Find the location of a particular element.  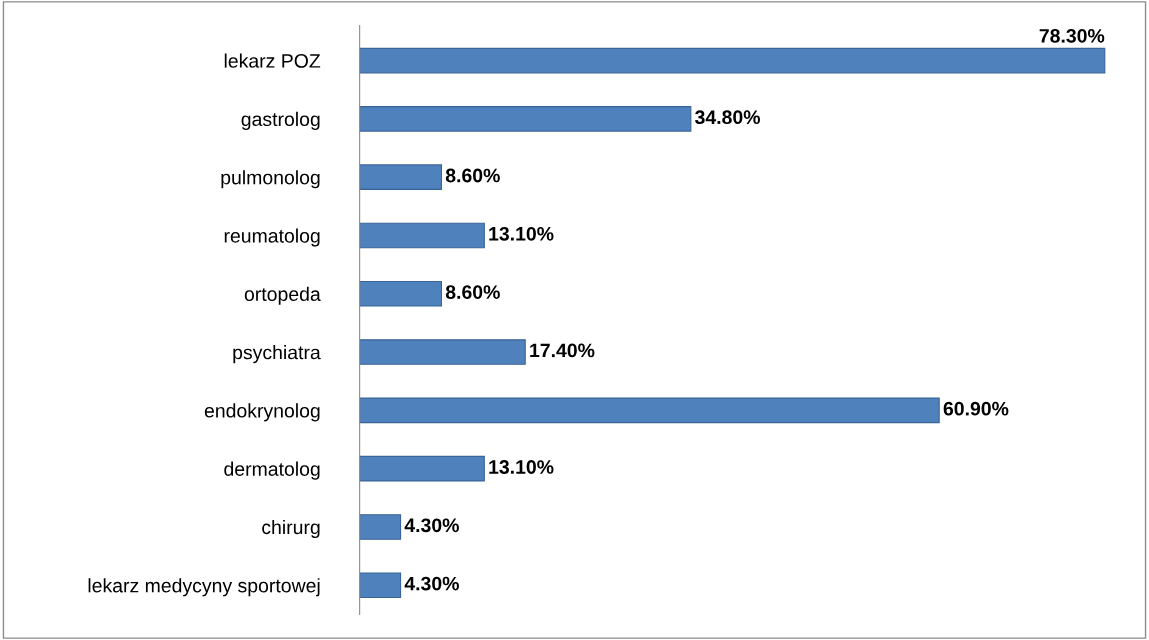

y-tick-label: dermatolog is located at coordinates (272, 470).